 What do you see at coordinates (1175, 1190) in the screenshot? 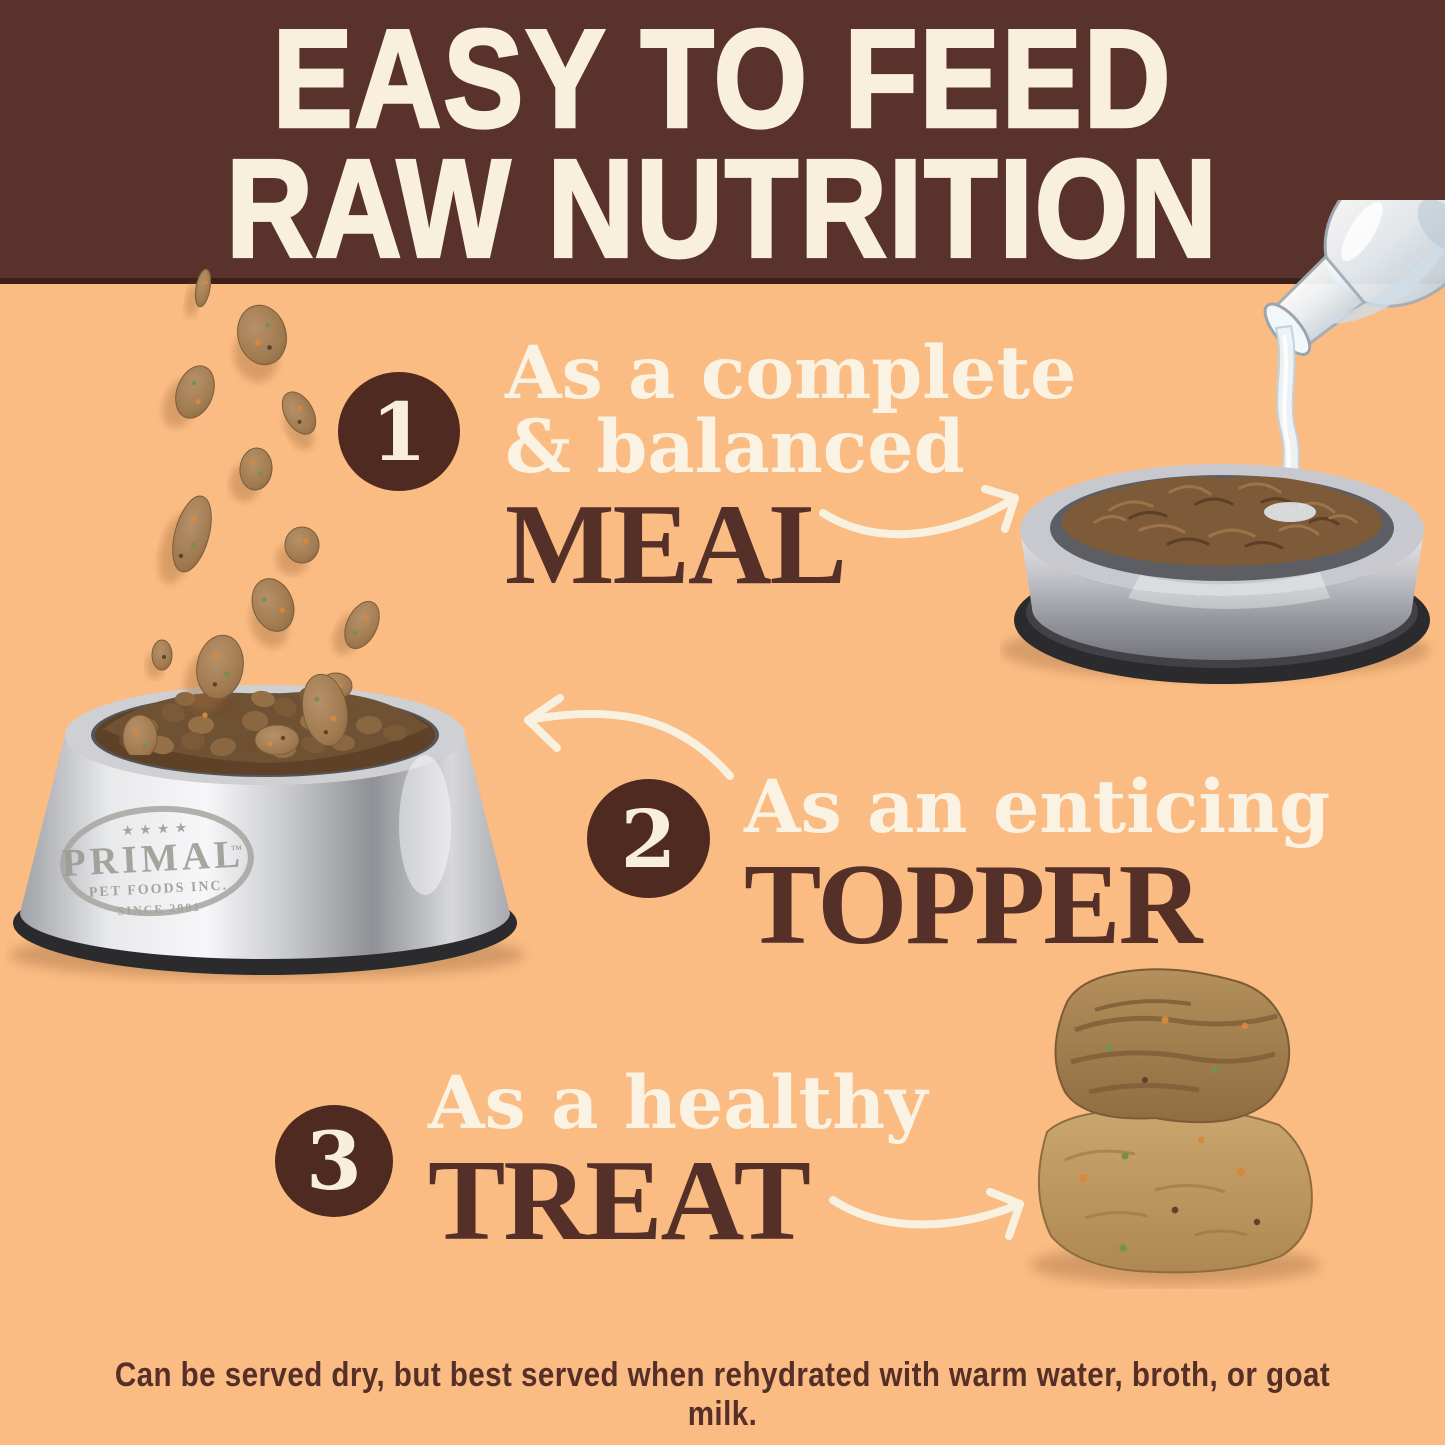
I see `treat-bottom` at bounding box center [1175, 1190].